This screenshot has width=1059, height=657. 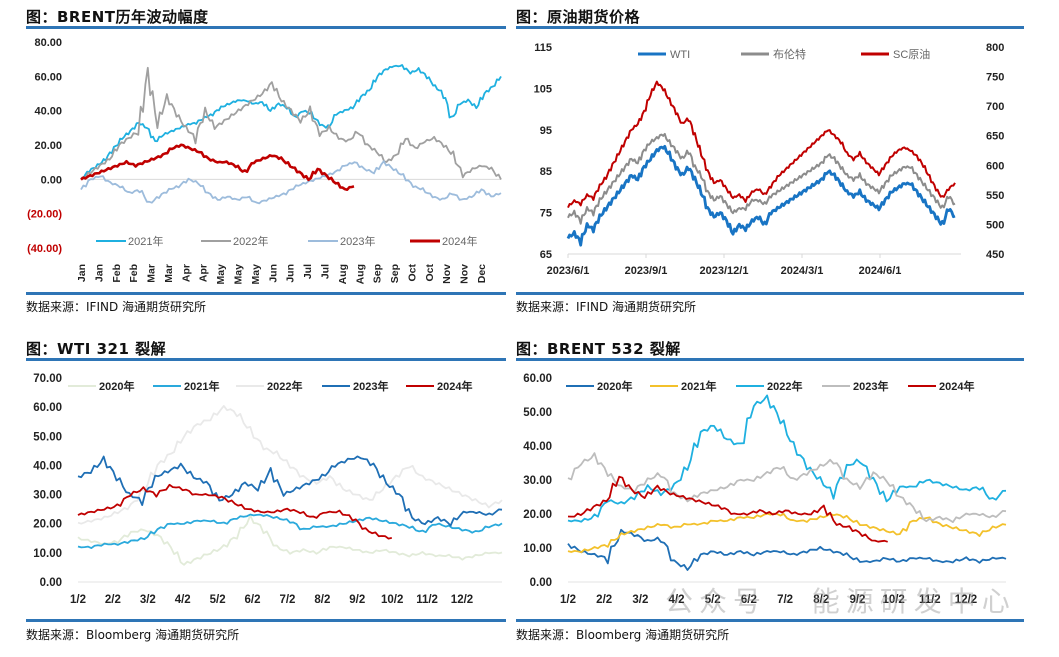 I want to click on y-tick-label: 50.00, so click(x=537, y=413).